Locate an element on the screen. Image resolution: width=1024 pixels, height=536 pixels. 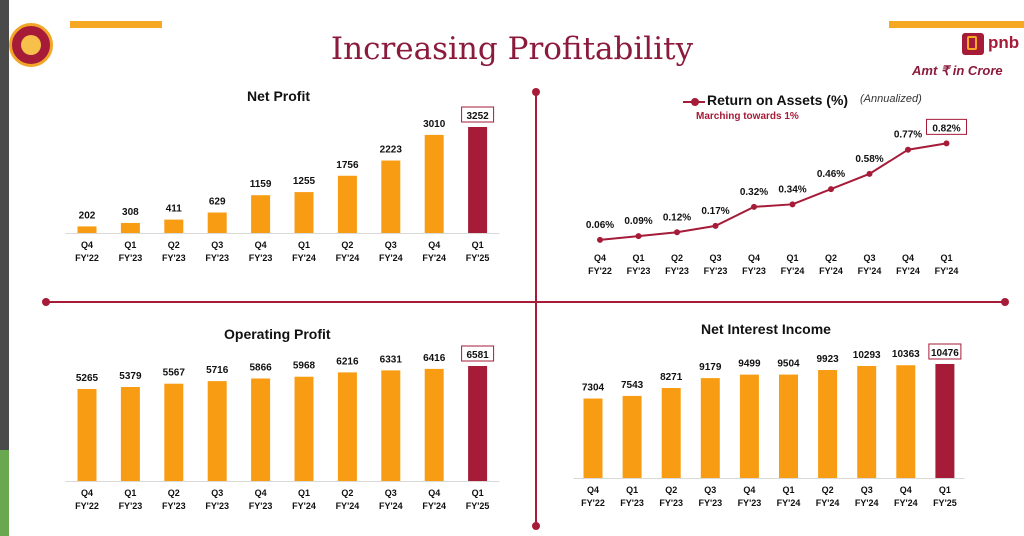
roa-tick-label: Q3 is located at coordinates (715, 258).